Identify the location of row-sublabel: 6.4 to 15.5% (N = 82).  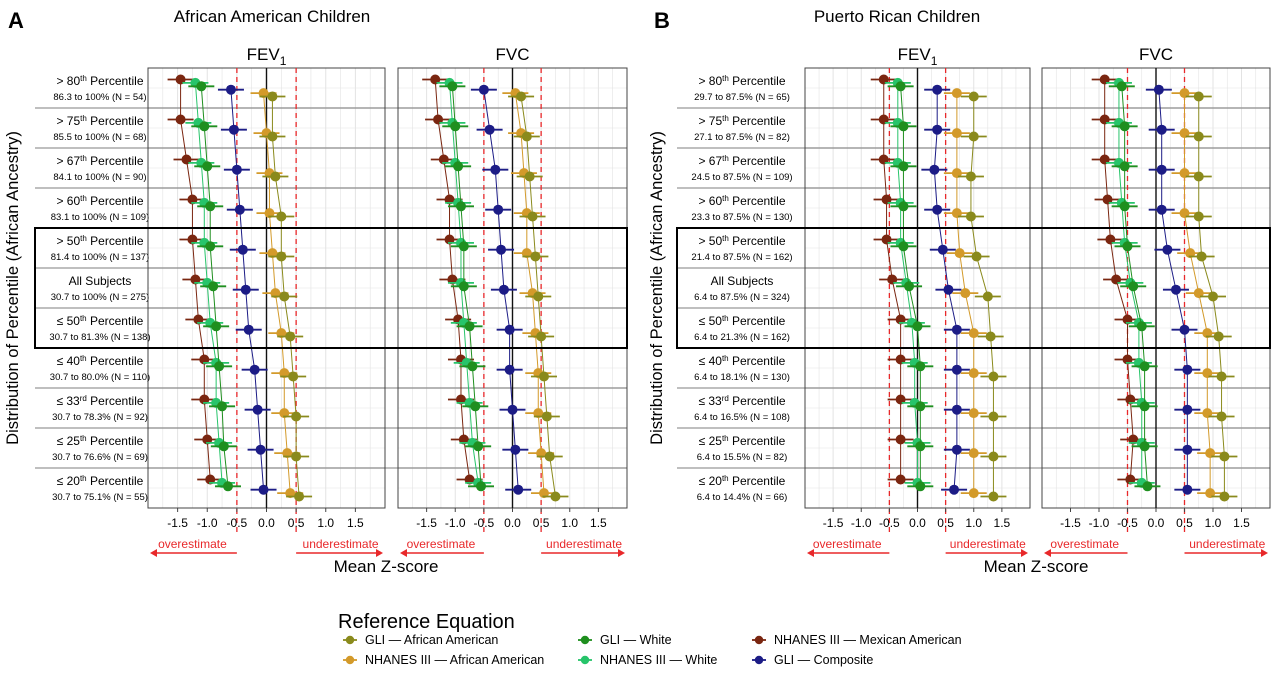
(742, 457).